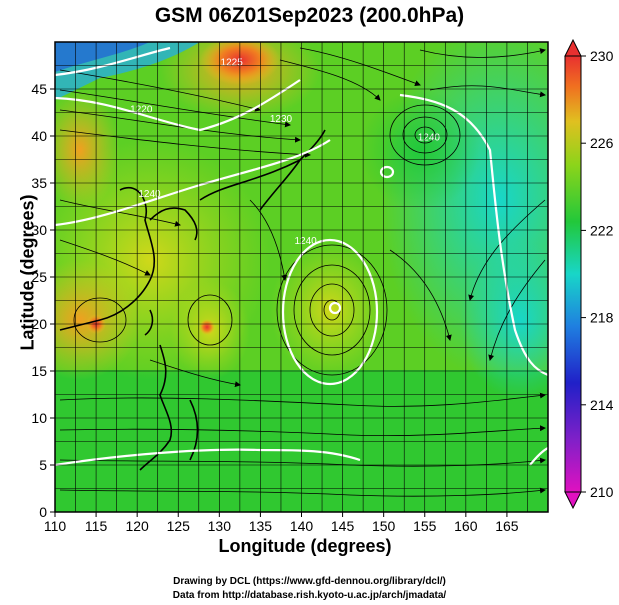  What do you see at coordinates (602, 230) in the screenshot?
I see `colorbar-tick-label: 222` at bounding box center [602, 230].